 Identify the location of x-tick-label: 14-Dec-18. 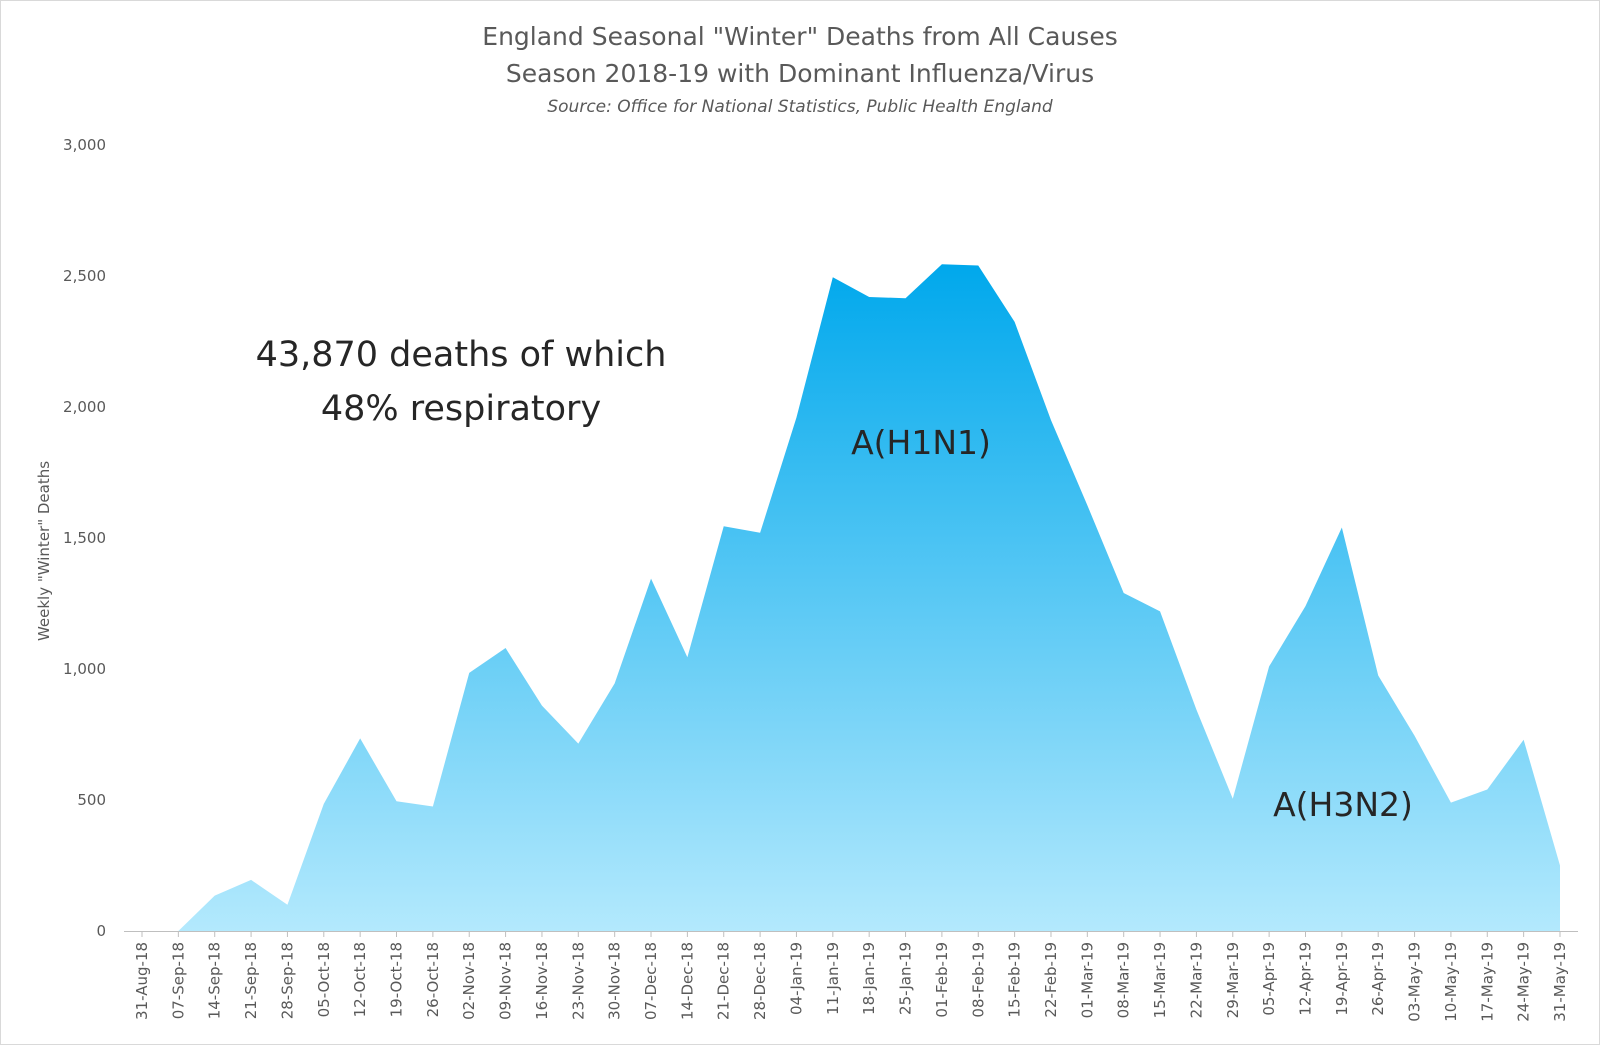
(687, 981).